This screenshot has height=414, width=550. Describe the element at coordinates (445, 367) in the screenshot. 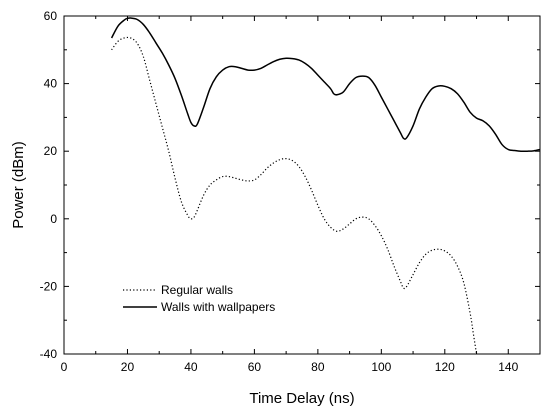

I see `x-tick-label: 120` at that location.